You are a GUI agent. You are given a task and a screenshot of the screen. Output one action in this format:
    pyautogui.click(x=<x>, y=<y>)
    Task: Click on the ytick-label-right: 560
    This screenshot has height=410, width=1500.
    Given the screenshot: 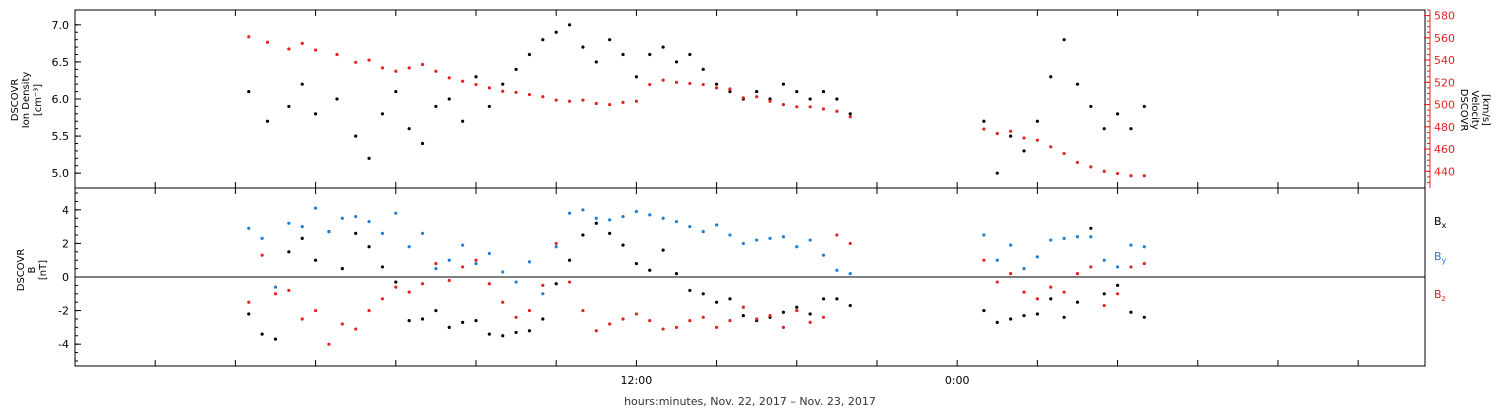 What is the action you would take?
    pyautogui.click(x=1444, y=38)
    